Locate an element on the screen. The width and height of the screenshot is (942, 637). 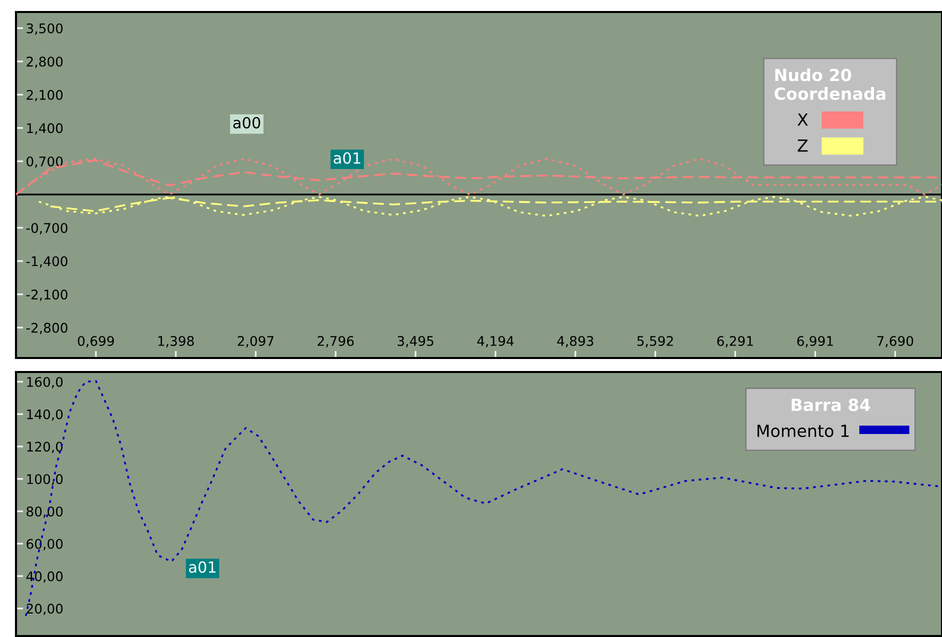
x-tick-label: 2,097 is located at coordinates (256, 342).